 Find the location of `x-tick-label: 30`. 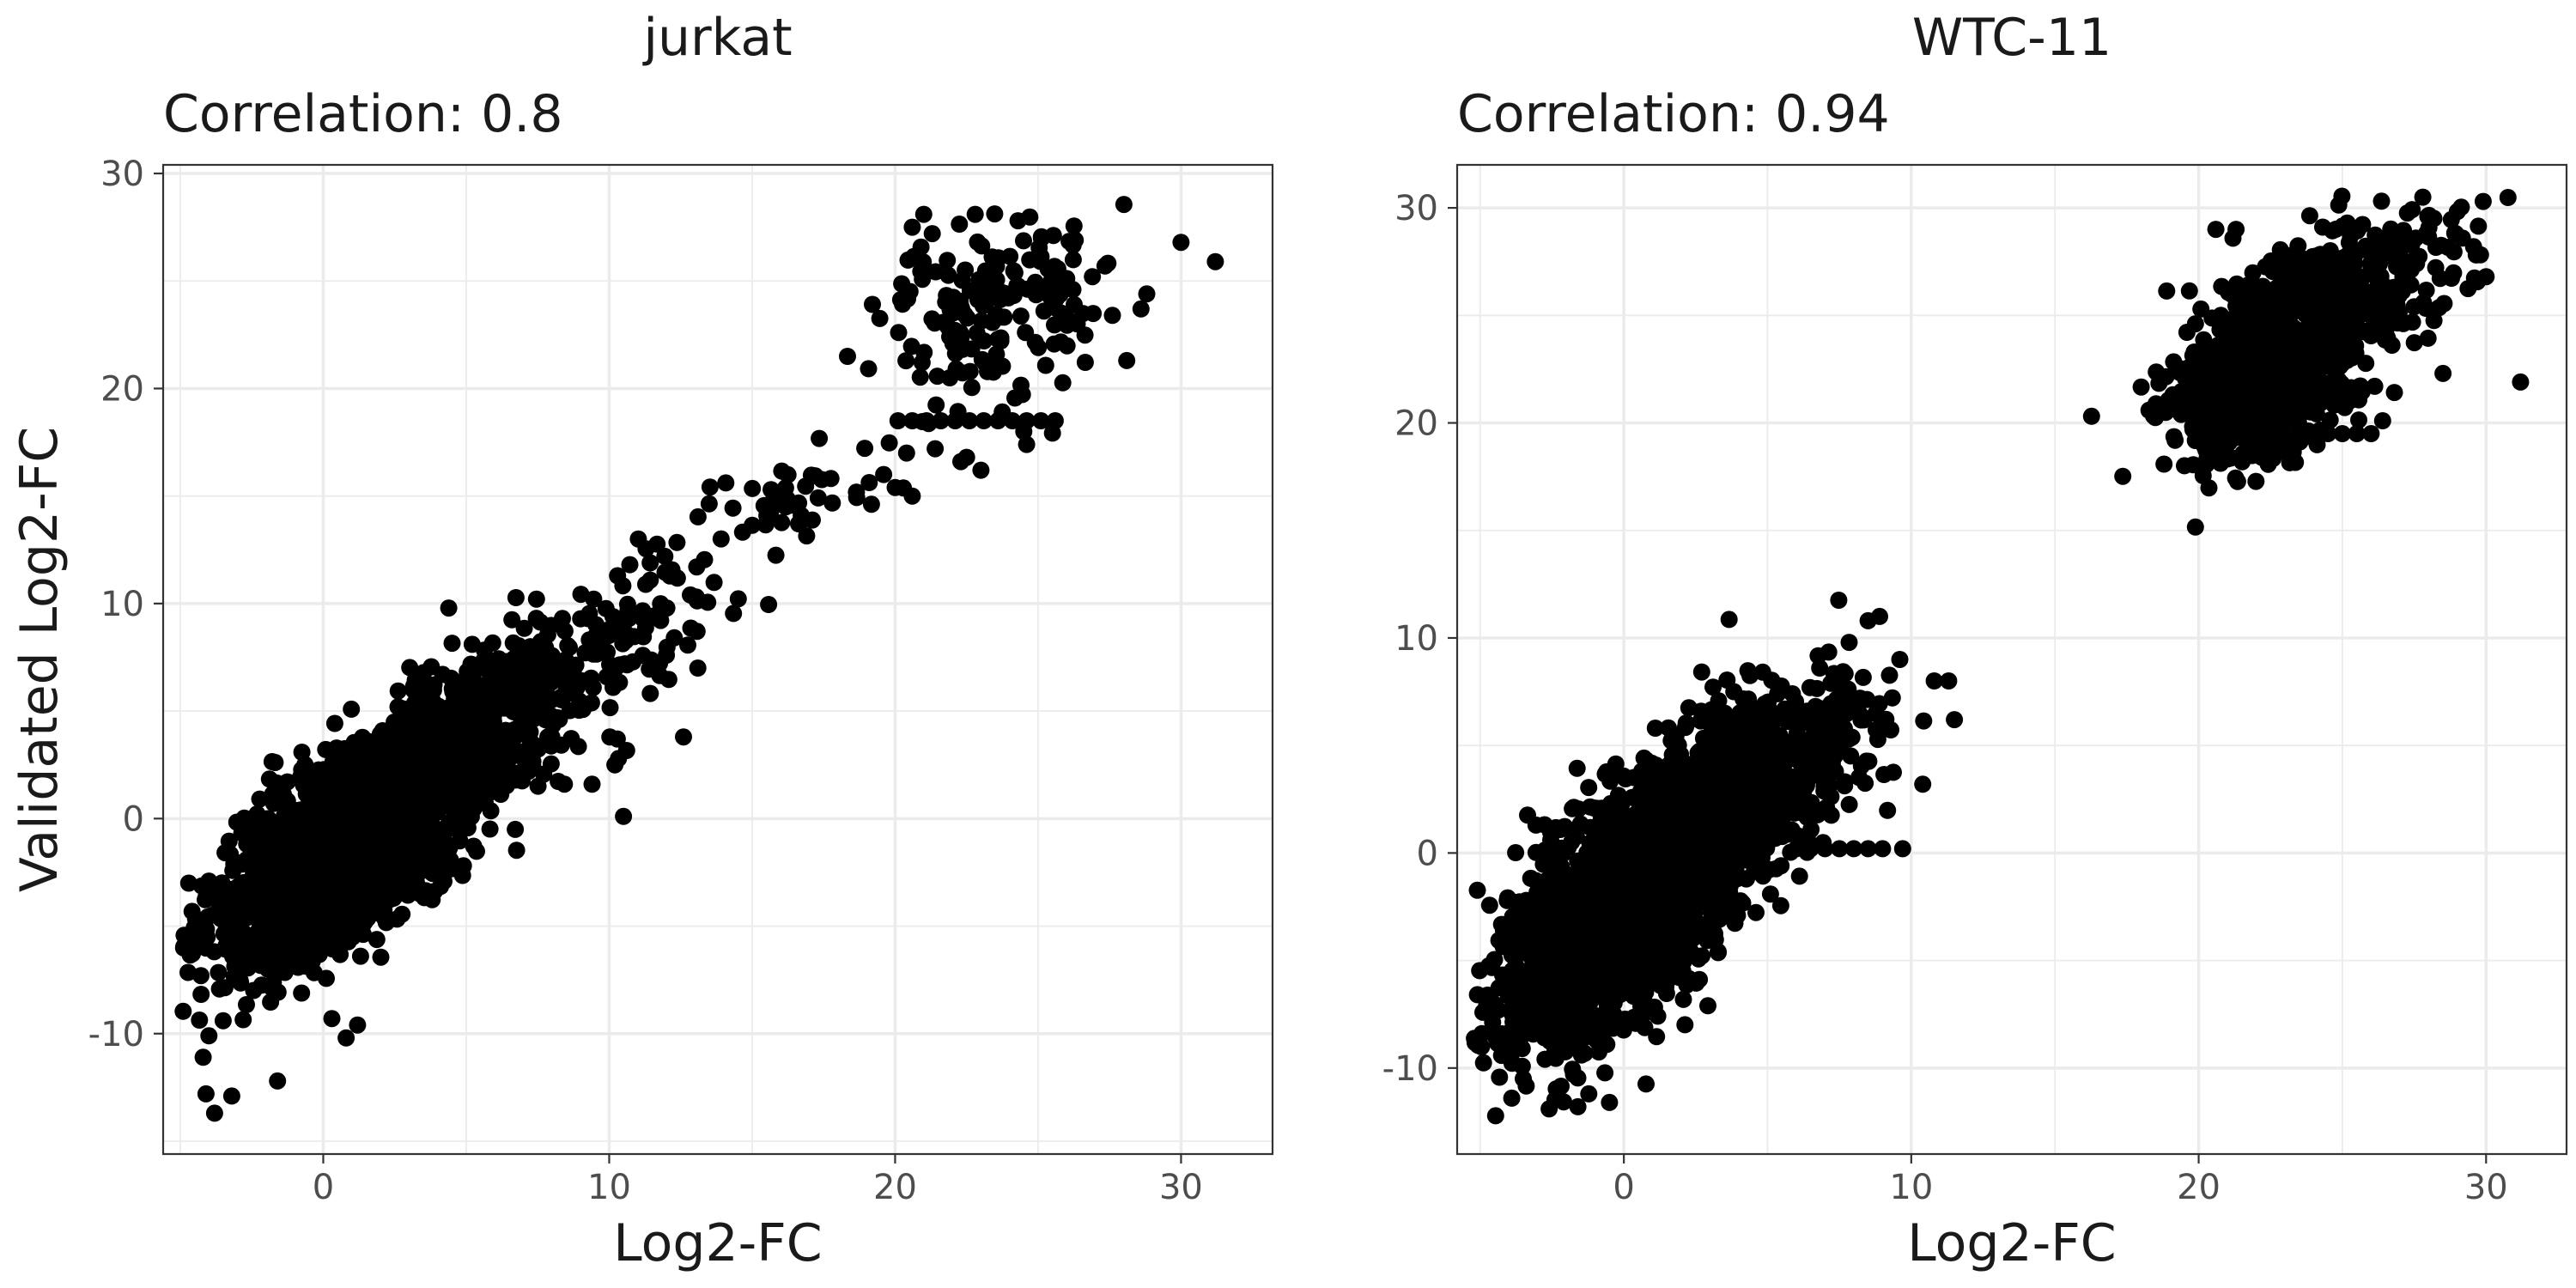

x-tick-label: 30 is located at coordinates (1181, 1188).